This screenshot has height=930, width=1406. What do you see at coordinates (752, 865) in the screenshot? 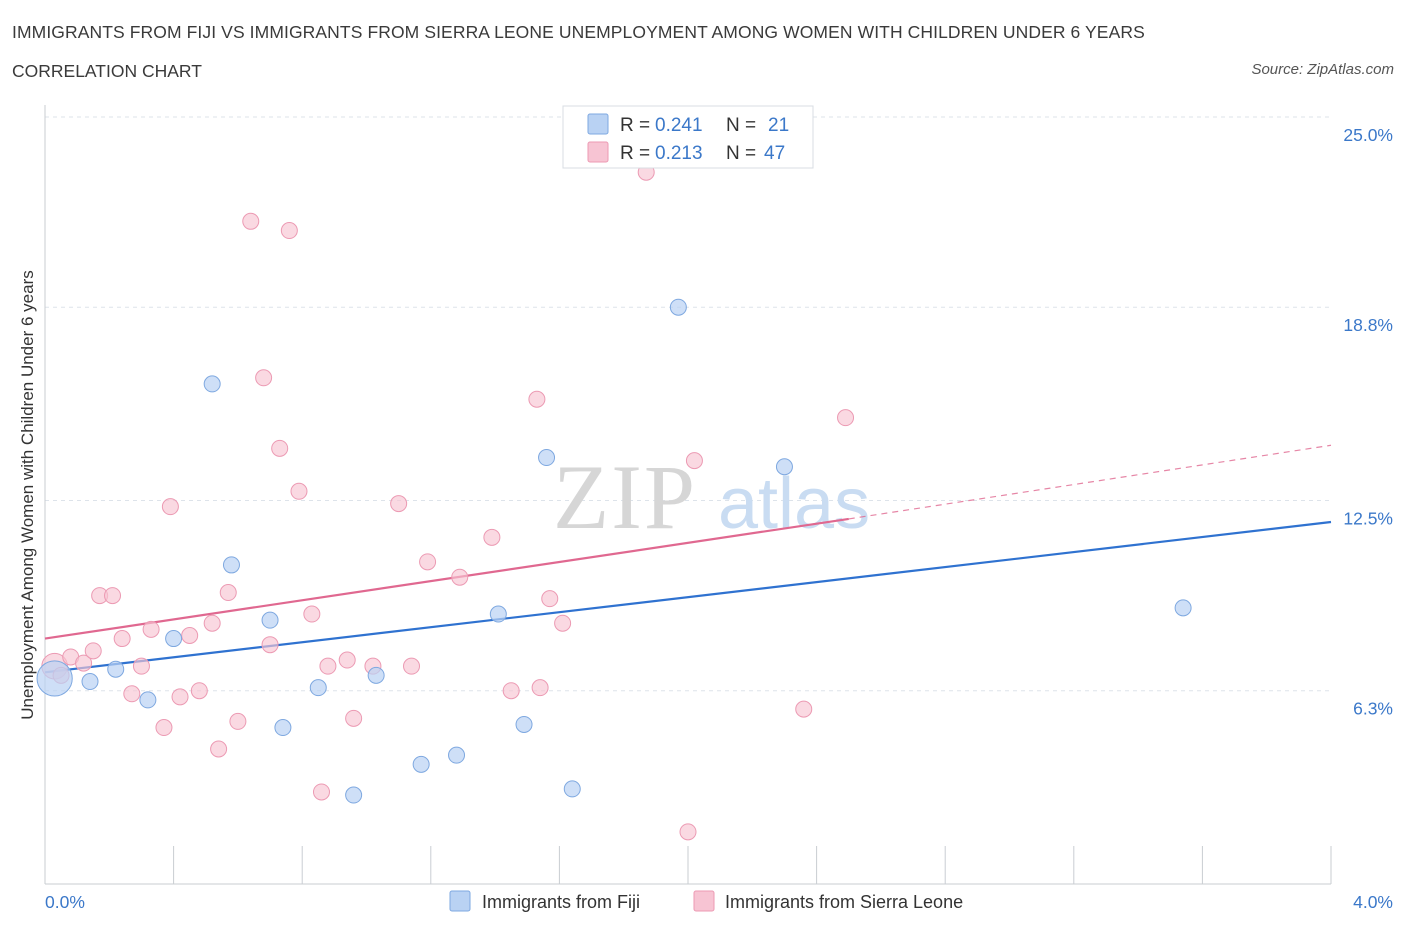
I see `x-axis-ticks` at bounding box center [752, 865].